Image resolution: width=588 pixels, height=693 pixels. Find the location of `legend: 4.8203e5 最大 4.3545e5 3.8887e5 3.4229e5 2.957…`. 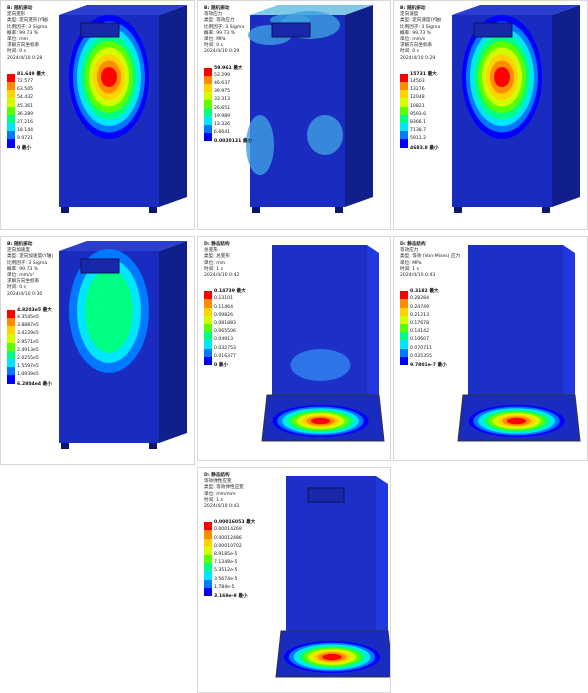

legend: 4.8203e5 最大 4.3545e5 3.8887e5 3.4229e5 2.957… is located at coordinates (52, 352).